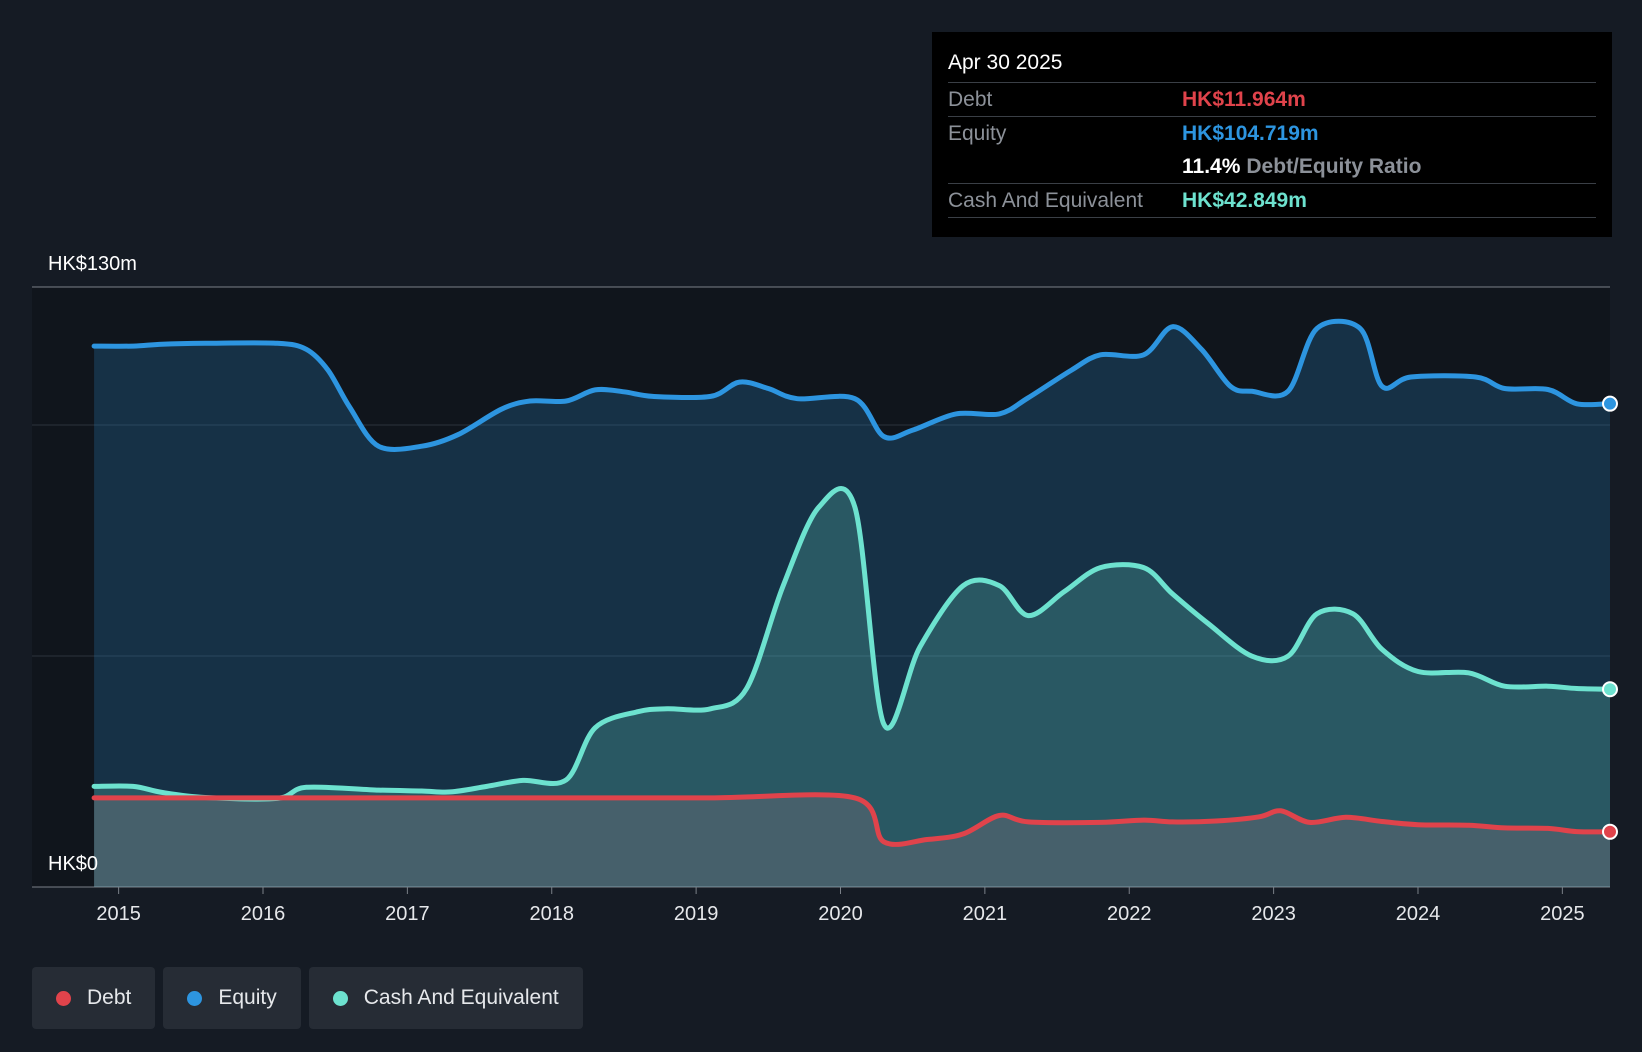 This screenshot has height=1052, width=1642. I want to click on debt-endpoint, so click(1610, 831).